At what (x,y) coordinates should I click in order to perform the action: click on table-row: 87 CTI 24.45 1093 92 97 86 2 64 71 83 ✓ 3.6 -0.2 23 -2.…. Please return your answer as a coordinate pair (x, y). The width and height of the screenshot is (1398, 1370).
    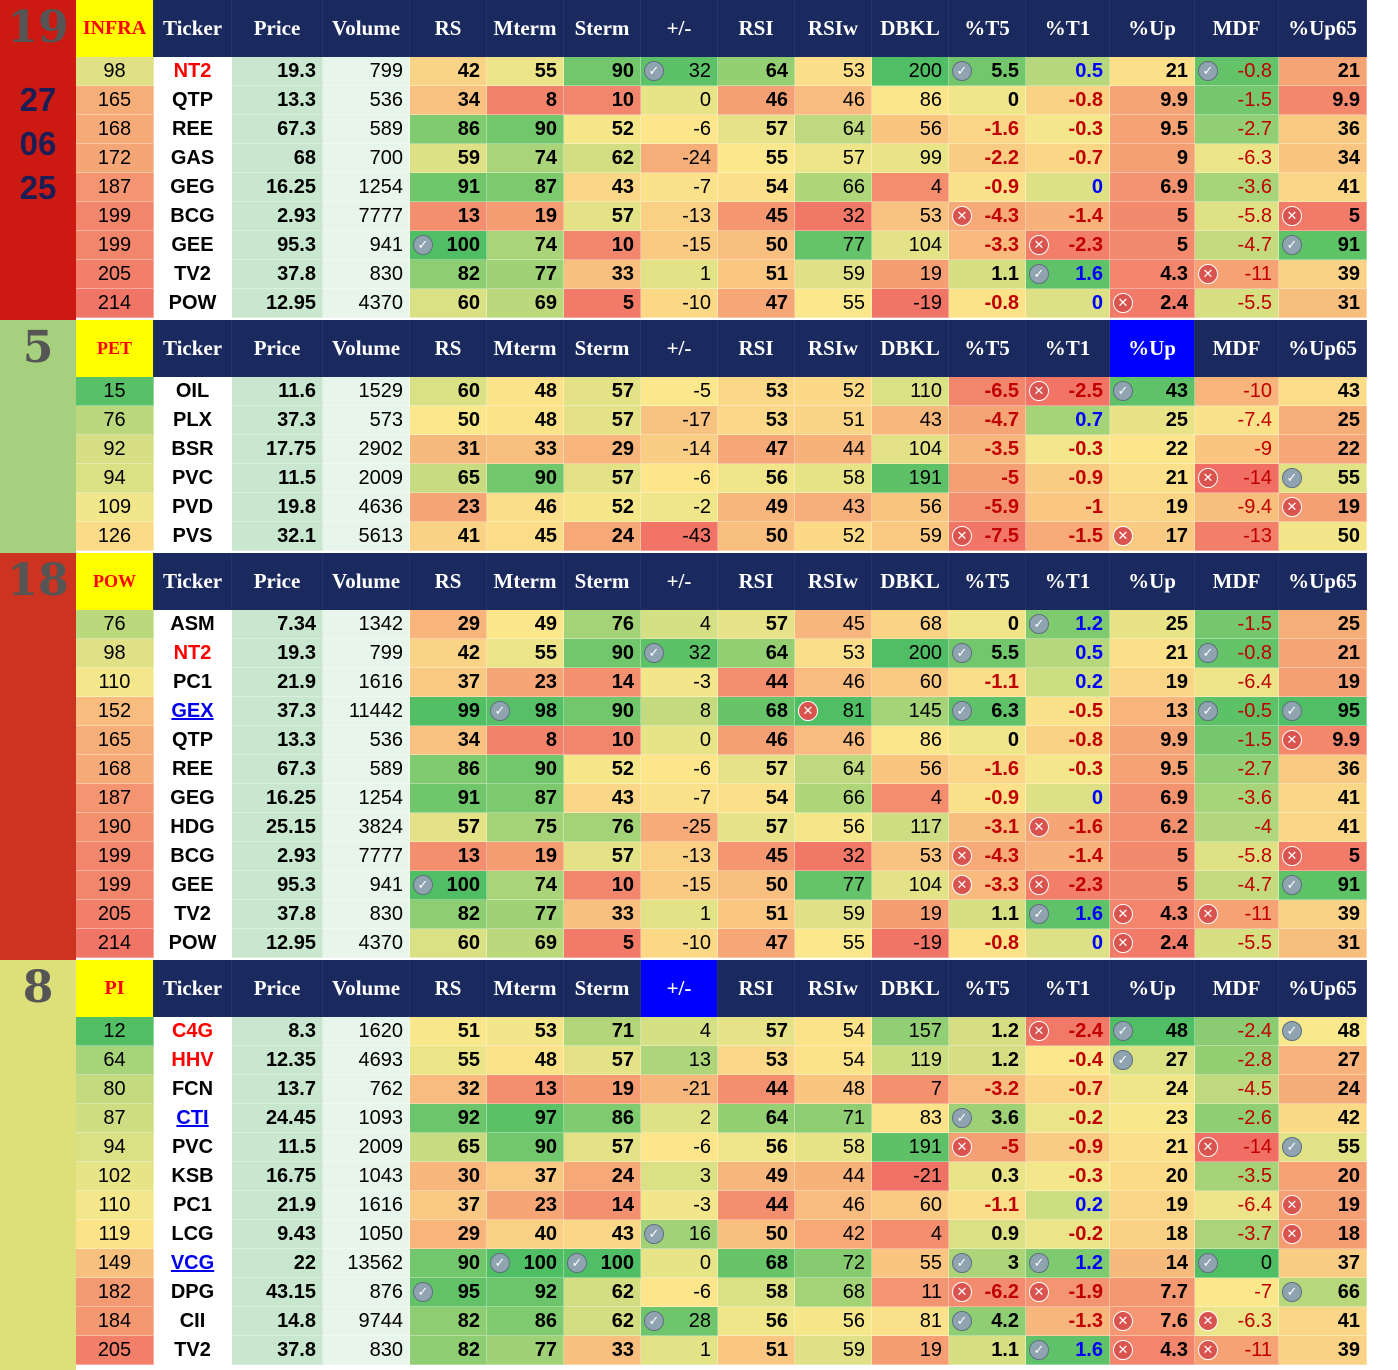
    Looking at the image, I should click on (721, 1118).